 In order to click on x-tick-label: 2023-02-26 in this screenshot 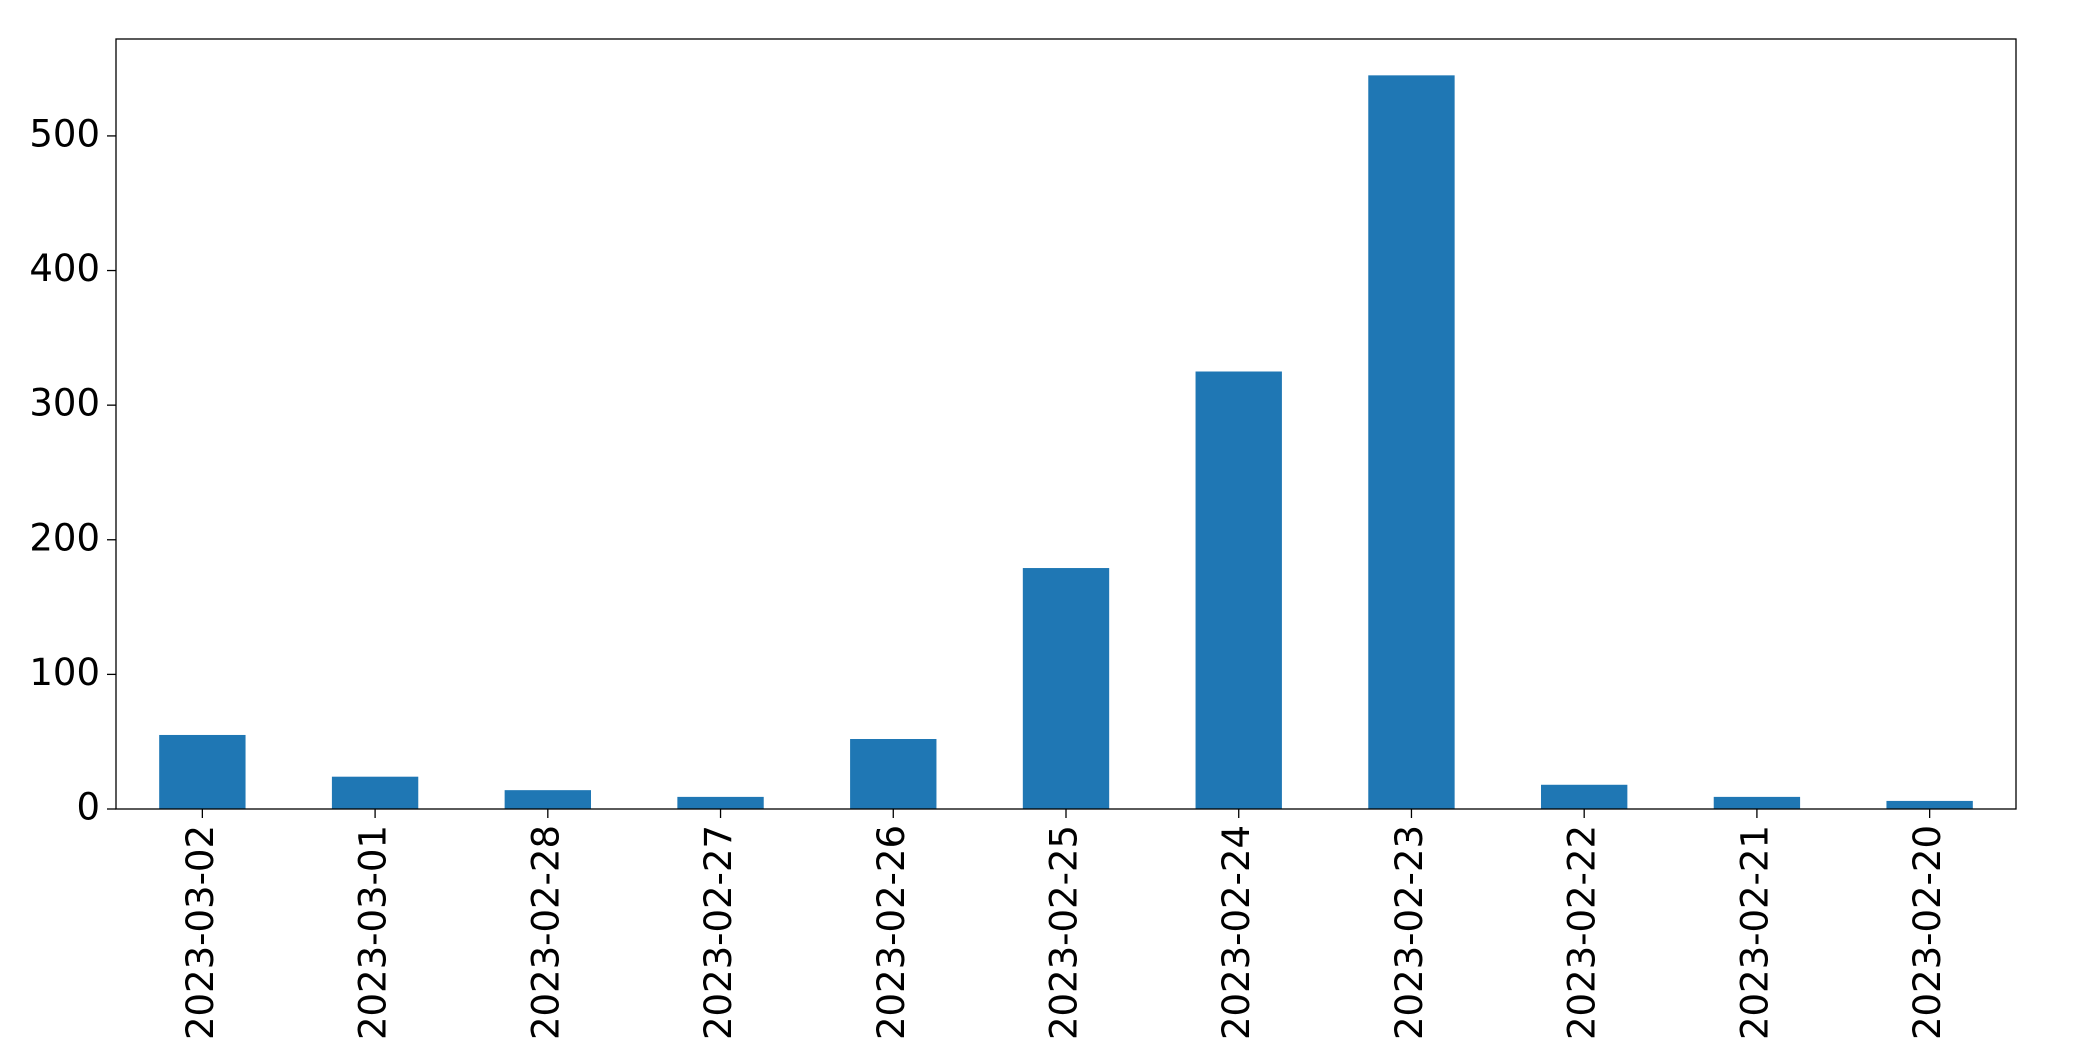, I will do `click(891, 932)`.